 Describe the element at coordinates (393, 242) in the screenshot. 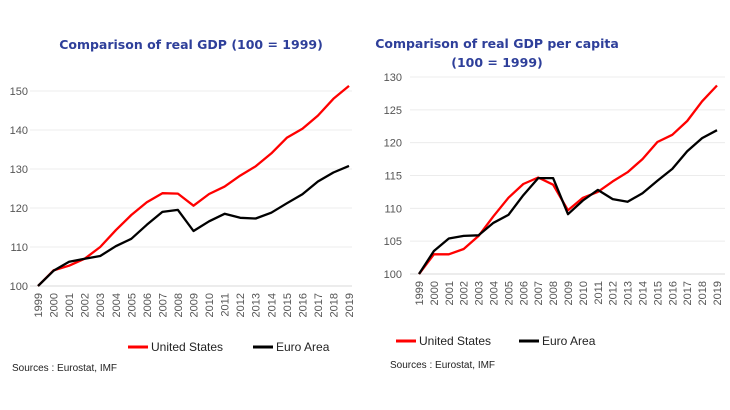

I see `y-tick-label: 105` at that location.